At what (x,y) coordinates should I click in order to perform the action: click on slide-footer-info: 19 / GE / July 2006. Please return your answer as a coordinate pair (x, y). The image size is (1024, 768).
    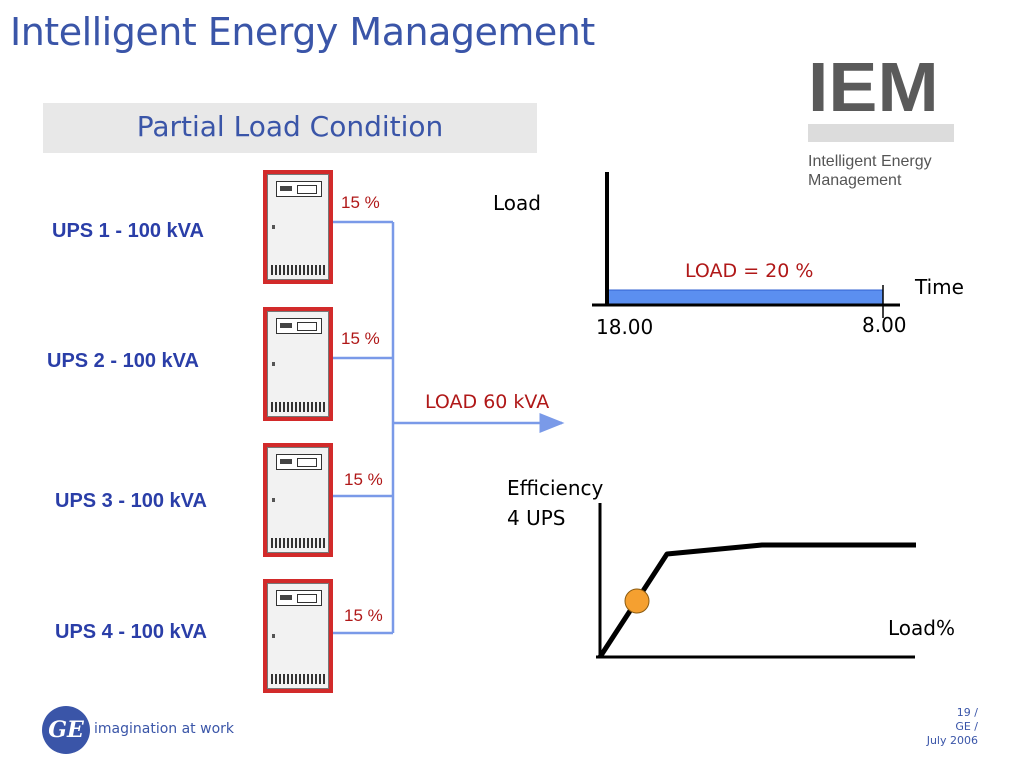
    Looking at the image, I should click on (952, 727).